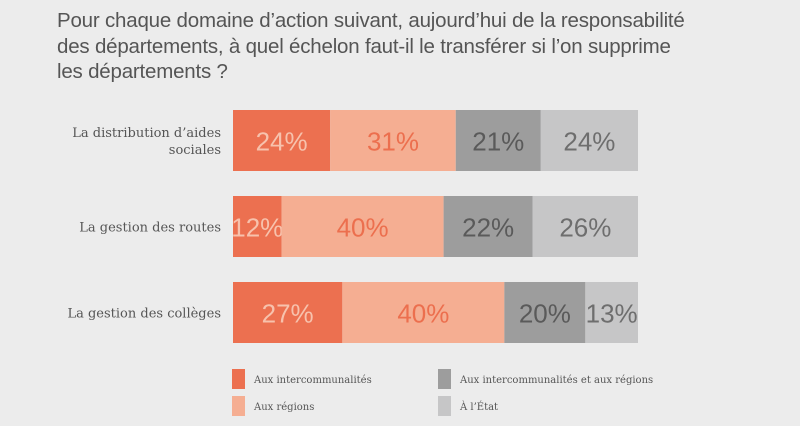 The width and height of the screenshot is (800, 426). I want to click on data-label: 22%, so click(488, 228).